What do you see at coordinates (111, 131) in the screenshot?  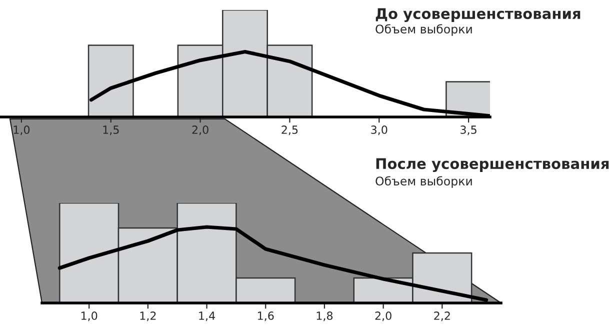 I see `x-tick-label: 1,5` at bounding box center [111, 131].